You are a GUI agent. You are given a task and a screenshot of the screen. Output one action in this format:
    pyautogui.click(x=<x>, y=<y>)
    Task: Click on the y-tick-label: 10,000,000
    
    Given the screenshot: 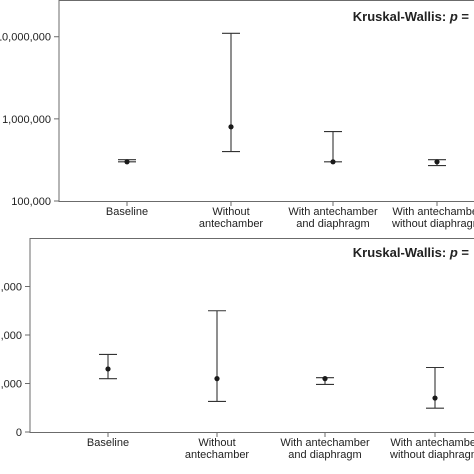 What is the action you would take?
    pyautogui.click(x=25, y=38)
    